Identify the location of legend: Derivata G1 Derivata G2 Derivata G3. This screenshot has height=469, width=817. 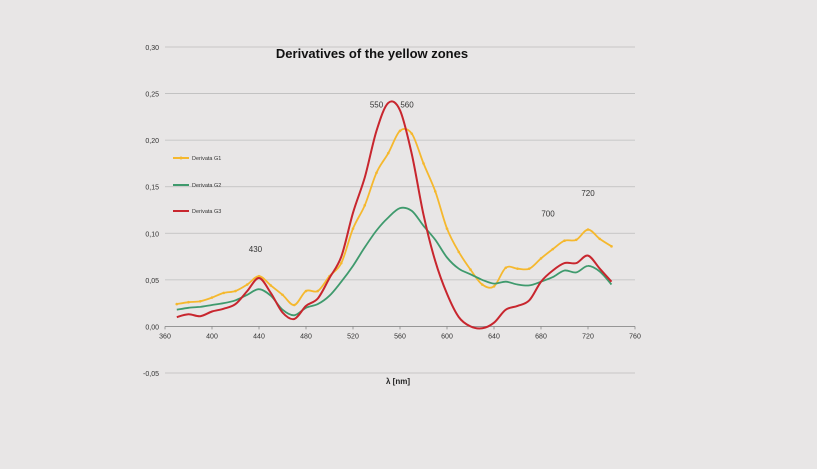
(197, 185).